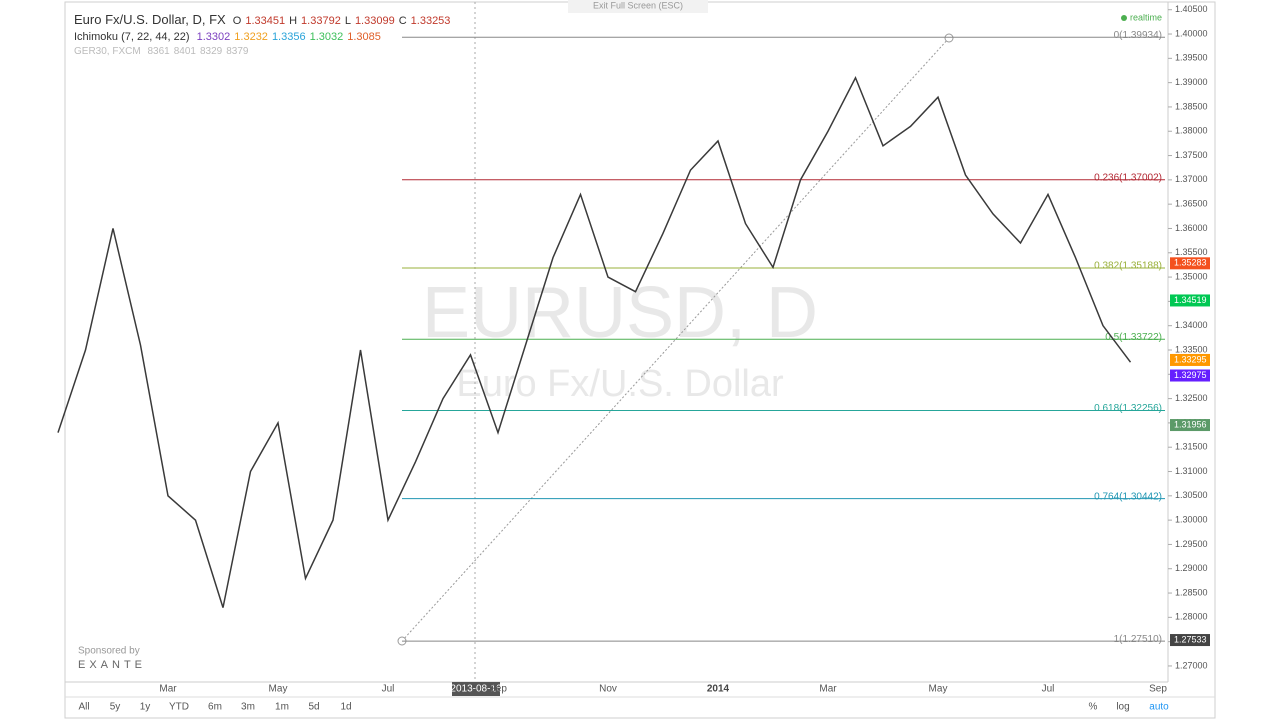  I want to click on range-button: 5y, so click(115, 707).